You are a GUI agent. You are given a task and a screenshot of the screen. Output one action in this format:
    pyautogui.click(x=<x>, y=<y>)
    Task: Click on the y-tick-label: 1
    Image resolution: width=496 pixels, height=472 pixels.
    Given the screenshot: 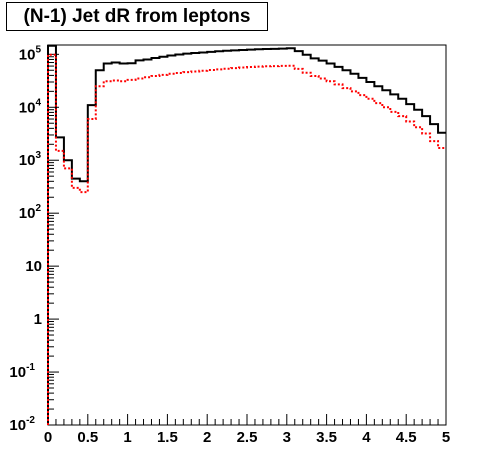 What is the action you would take?
    pyautogui.click(x=38, y=319)
    